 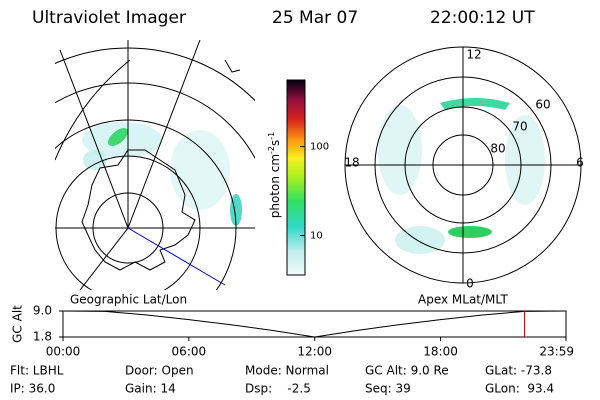 What do you see at coordinates (440, 352) in the screenshot?
I see `x-tick-label: 18:00` at bounding box center [440, 352].